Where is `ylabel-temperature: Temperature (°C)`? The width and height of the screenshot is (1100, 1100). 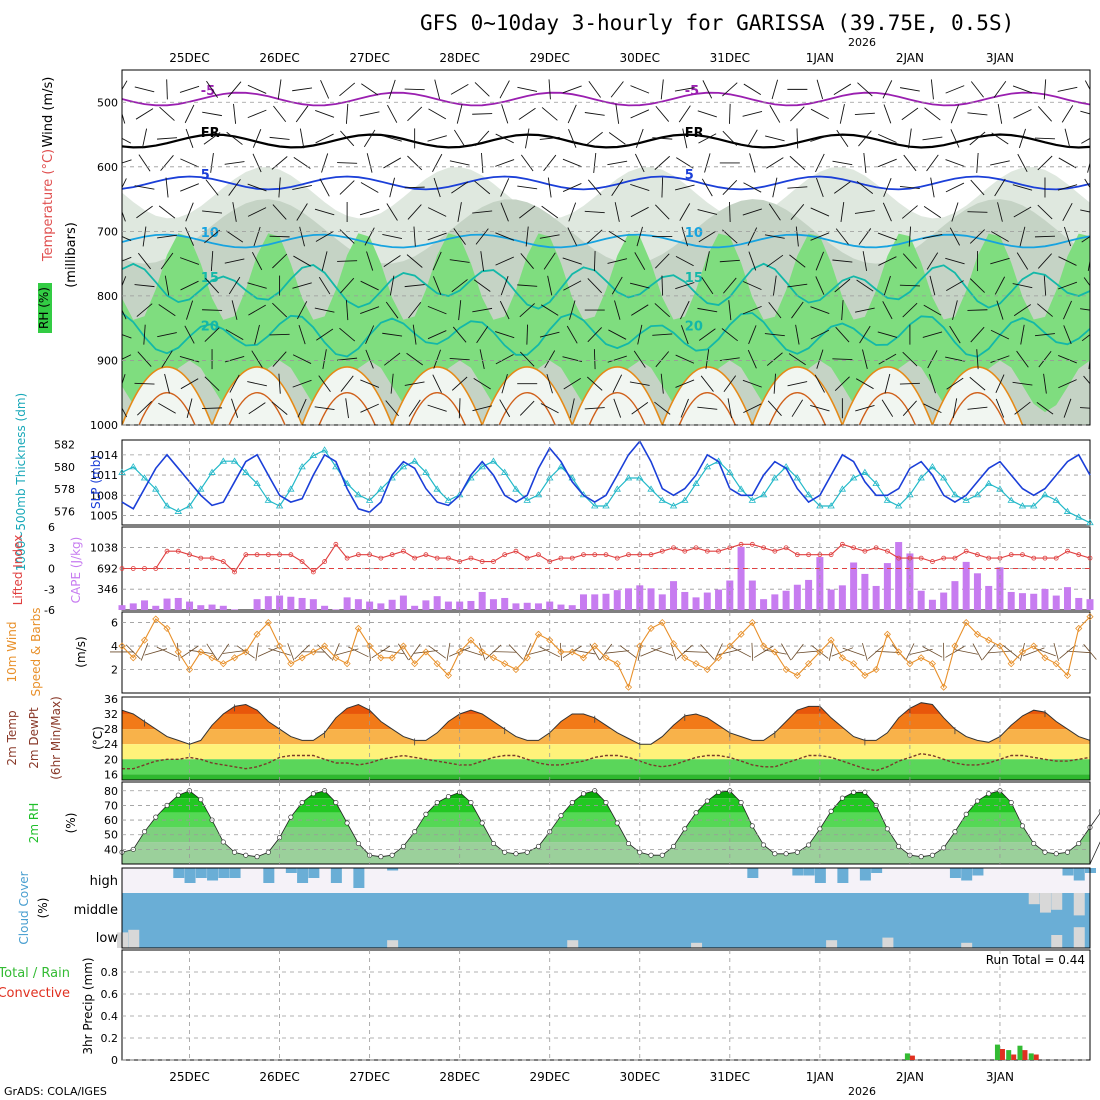
ylabel-temperature: Temperature (°C) is located at coordinates (48, 205).